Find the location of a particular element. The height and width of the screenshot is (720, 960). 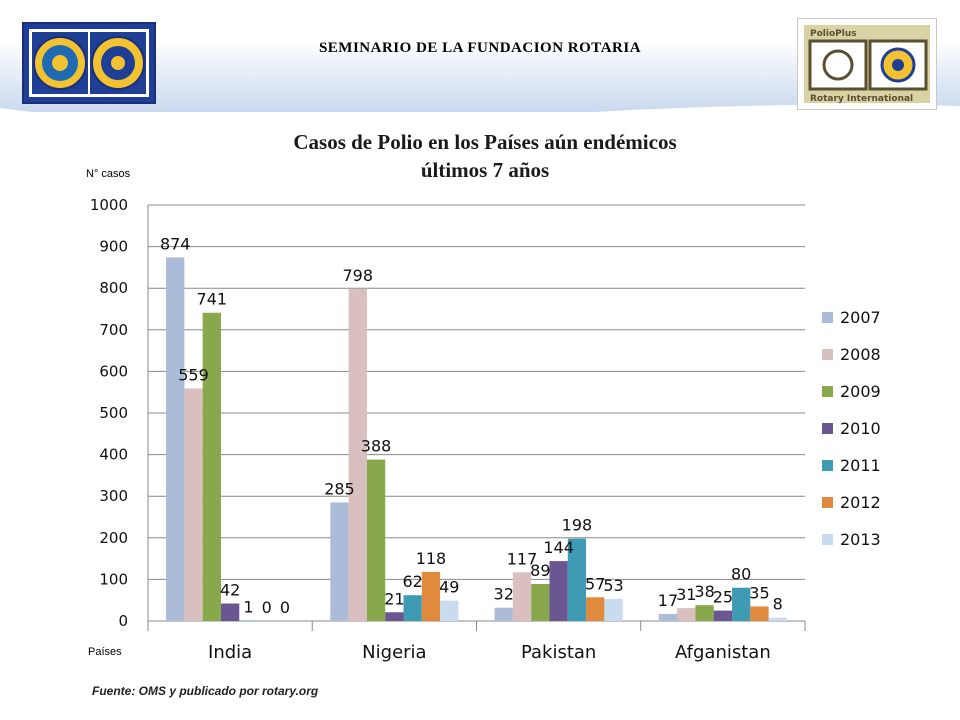

logo-right-bottom-text: Rotary International is located at coordinates (861, 99).